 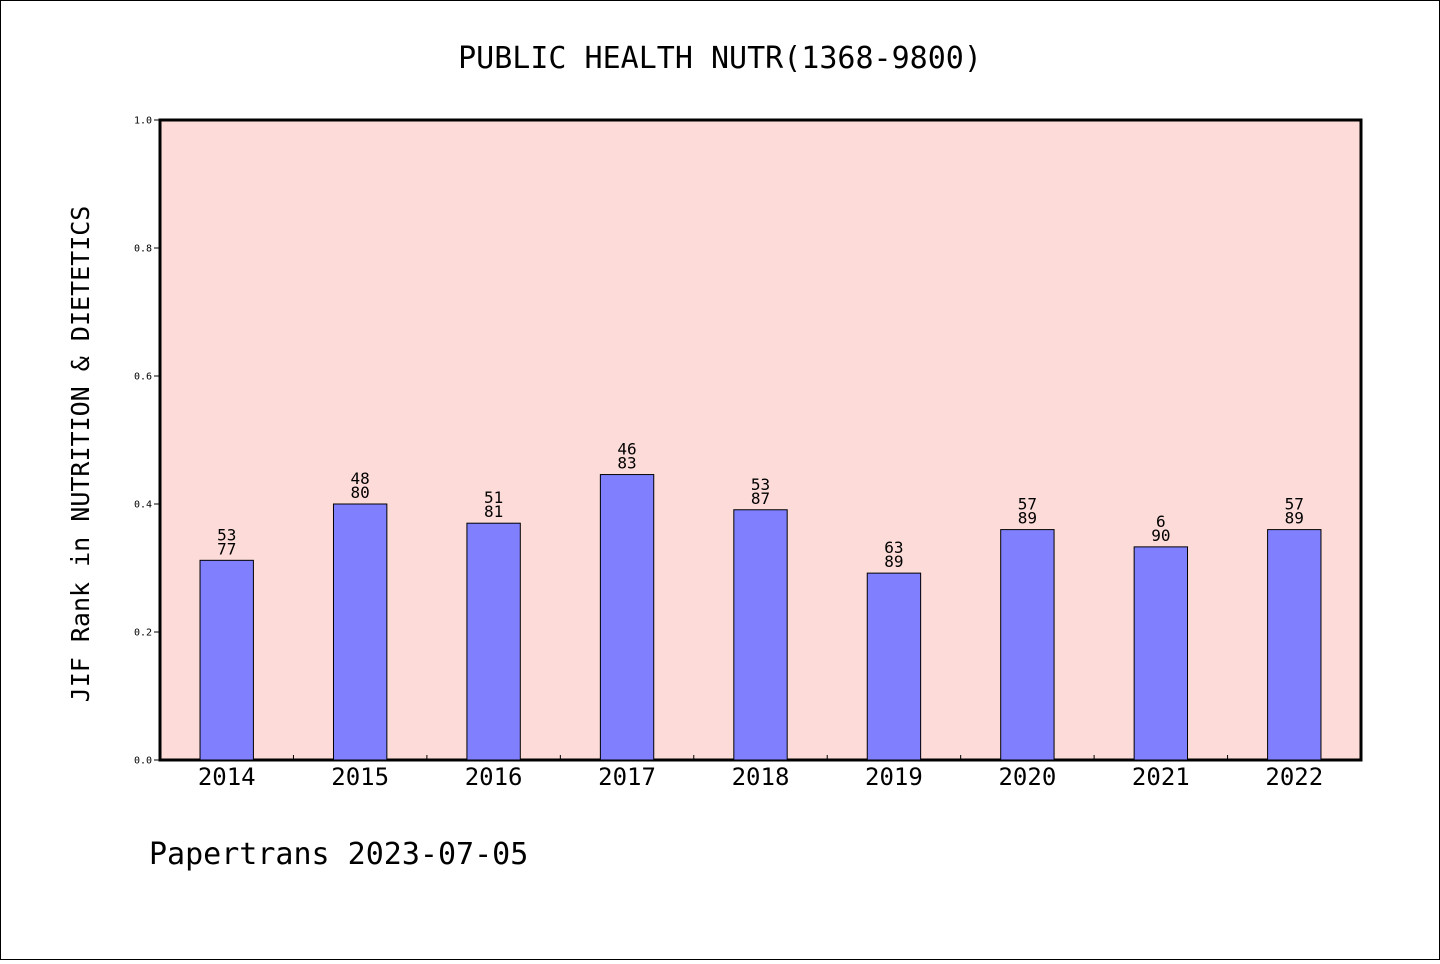 What do you see at coordinates (147, 441) in the screenshot?
I see `y-axis: 0.0 0.2 0.4 0.6 0.8 1.0` at bounding box center [147, 441].